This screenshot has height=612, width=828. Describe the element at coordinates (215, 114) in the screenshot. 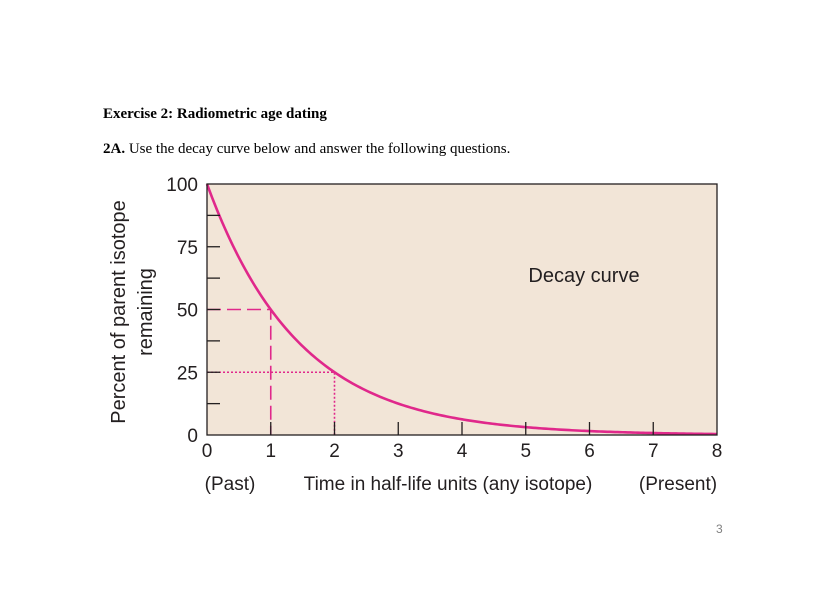

I see `exercise-heading: Exercise 2: Radiometric age dating` at that location.